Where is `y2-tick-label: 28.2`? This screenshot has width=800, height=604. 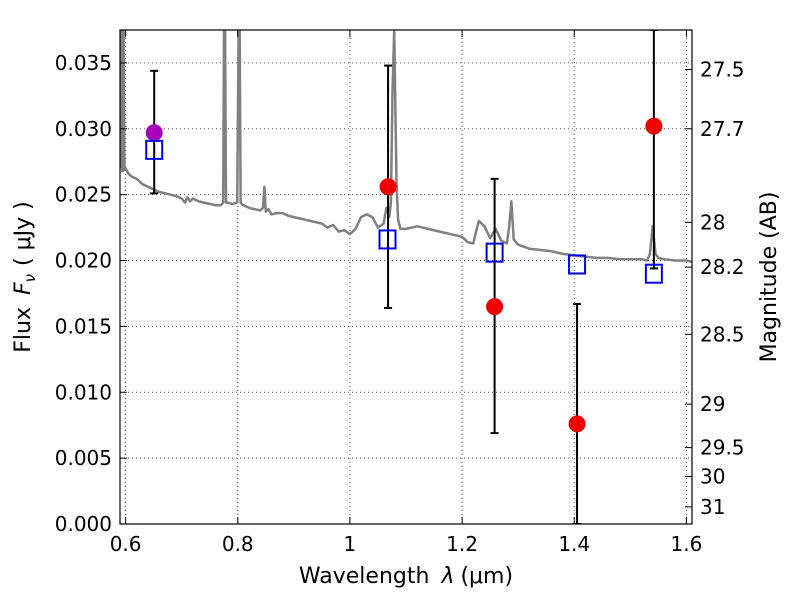
y2-tick-label: 28.2 is located at coordinates (722, 267).